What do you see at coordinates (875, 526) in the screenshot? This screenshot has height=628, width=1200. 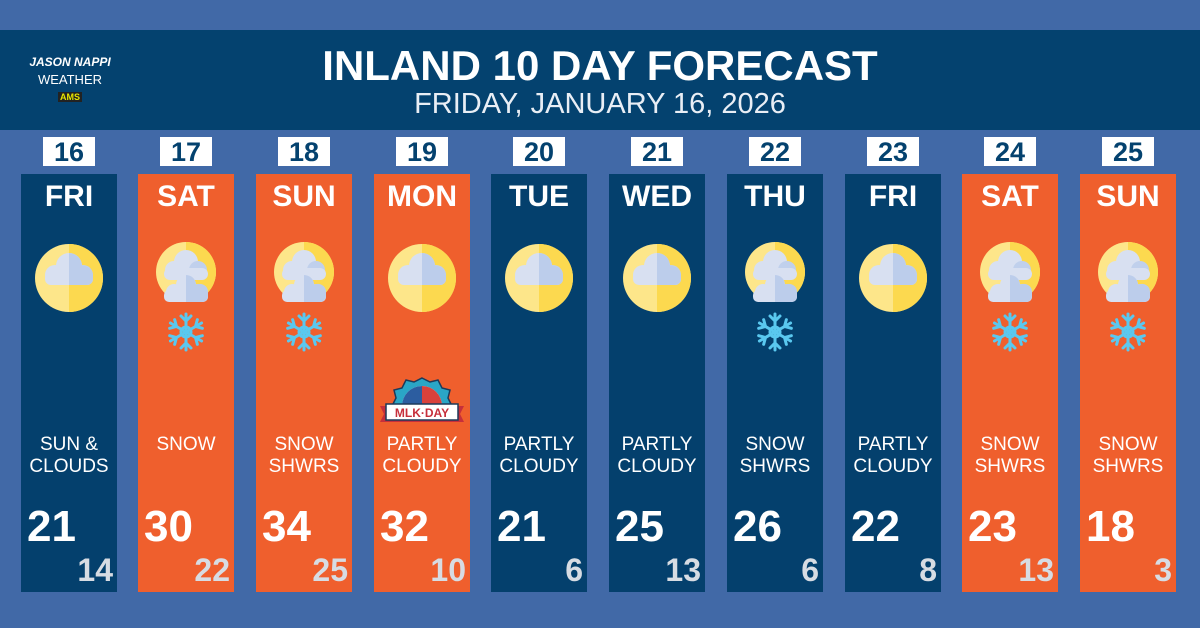 I see `high-temp: 22` at bounding box center [875, 526].